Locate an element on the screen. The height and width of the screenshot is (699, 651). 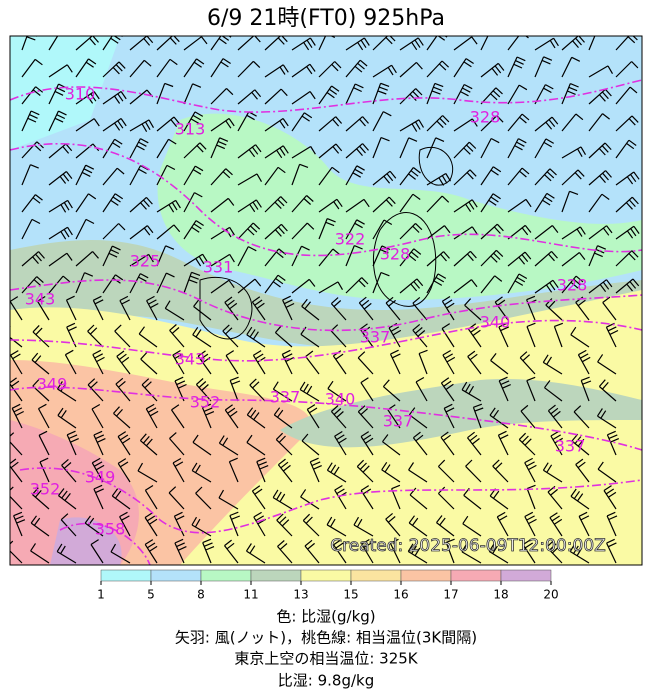
footer-line: 比湿: 9.8g/kg is located at coordinates (326, 681).